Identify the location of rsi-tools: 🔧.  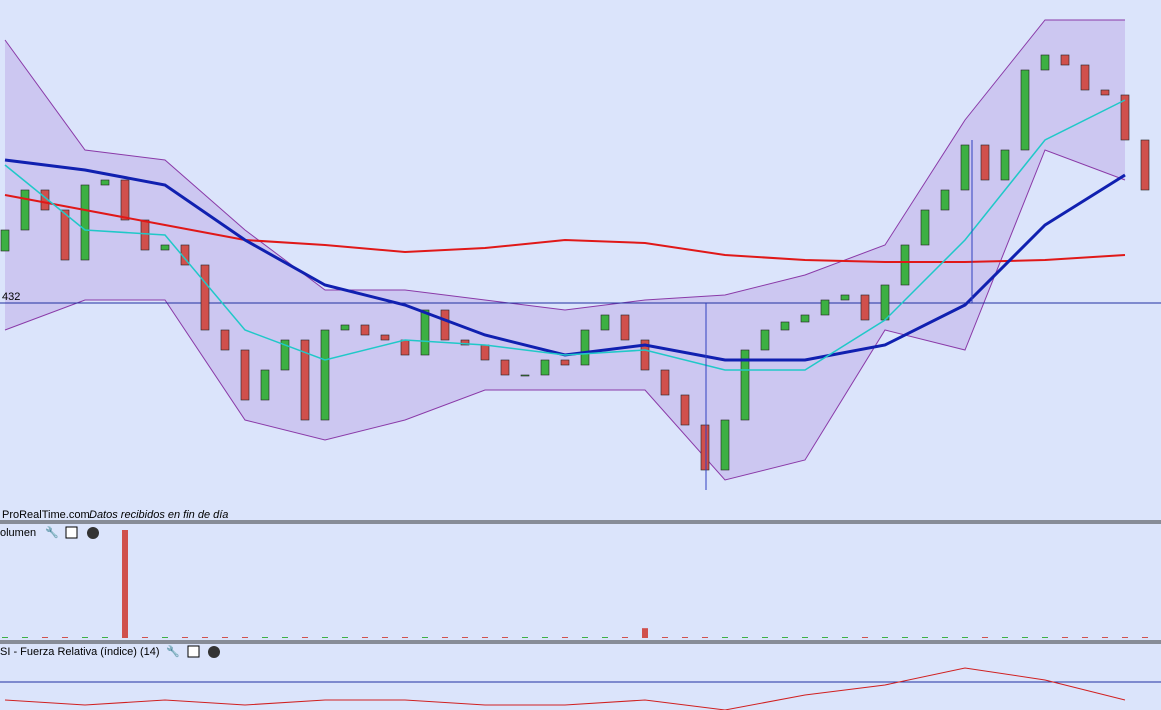
(193, 651).